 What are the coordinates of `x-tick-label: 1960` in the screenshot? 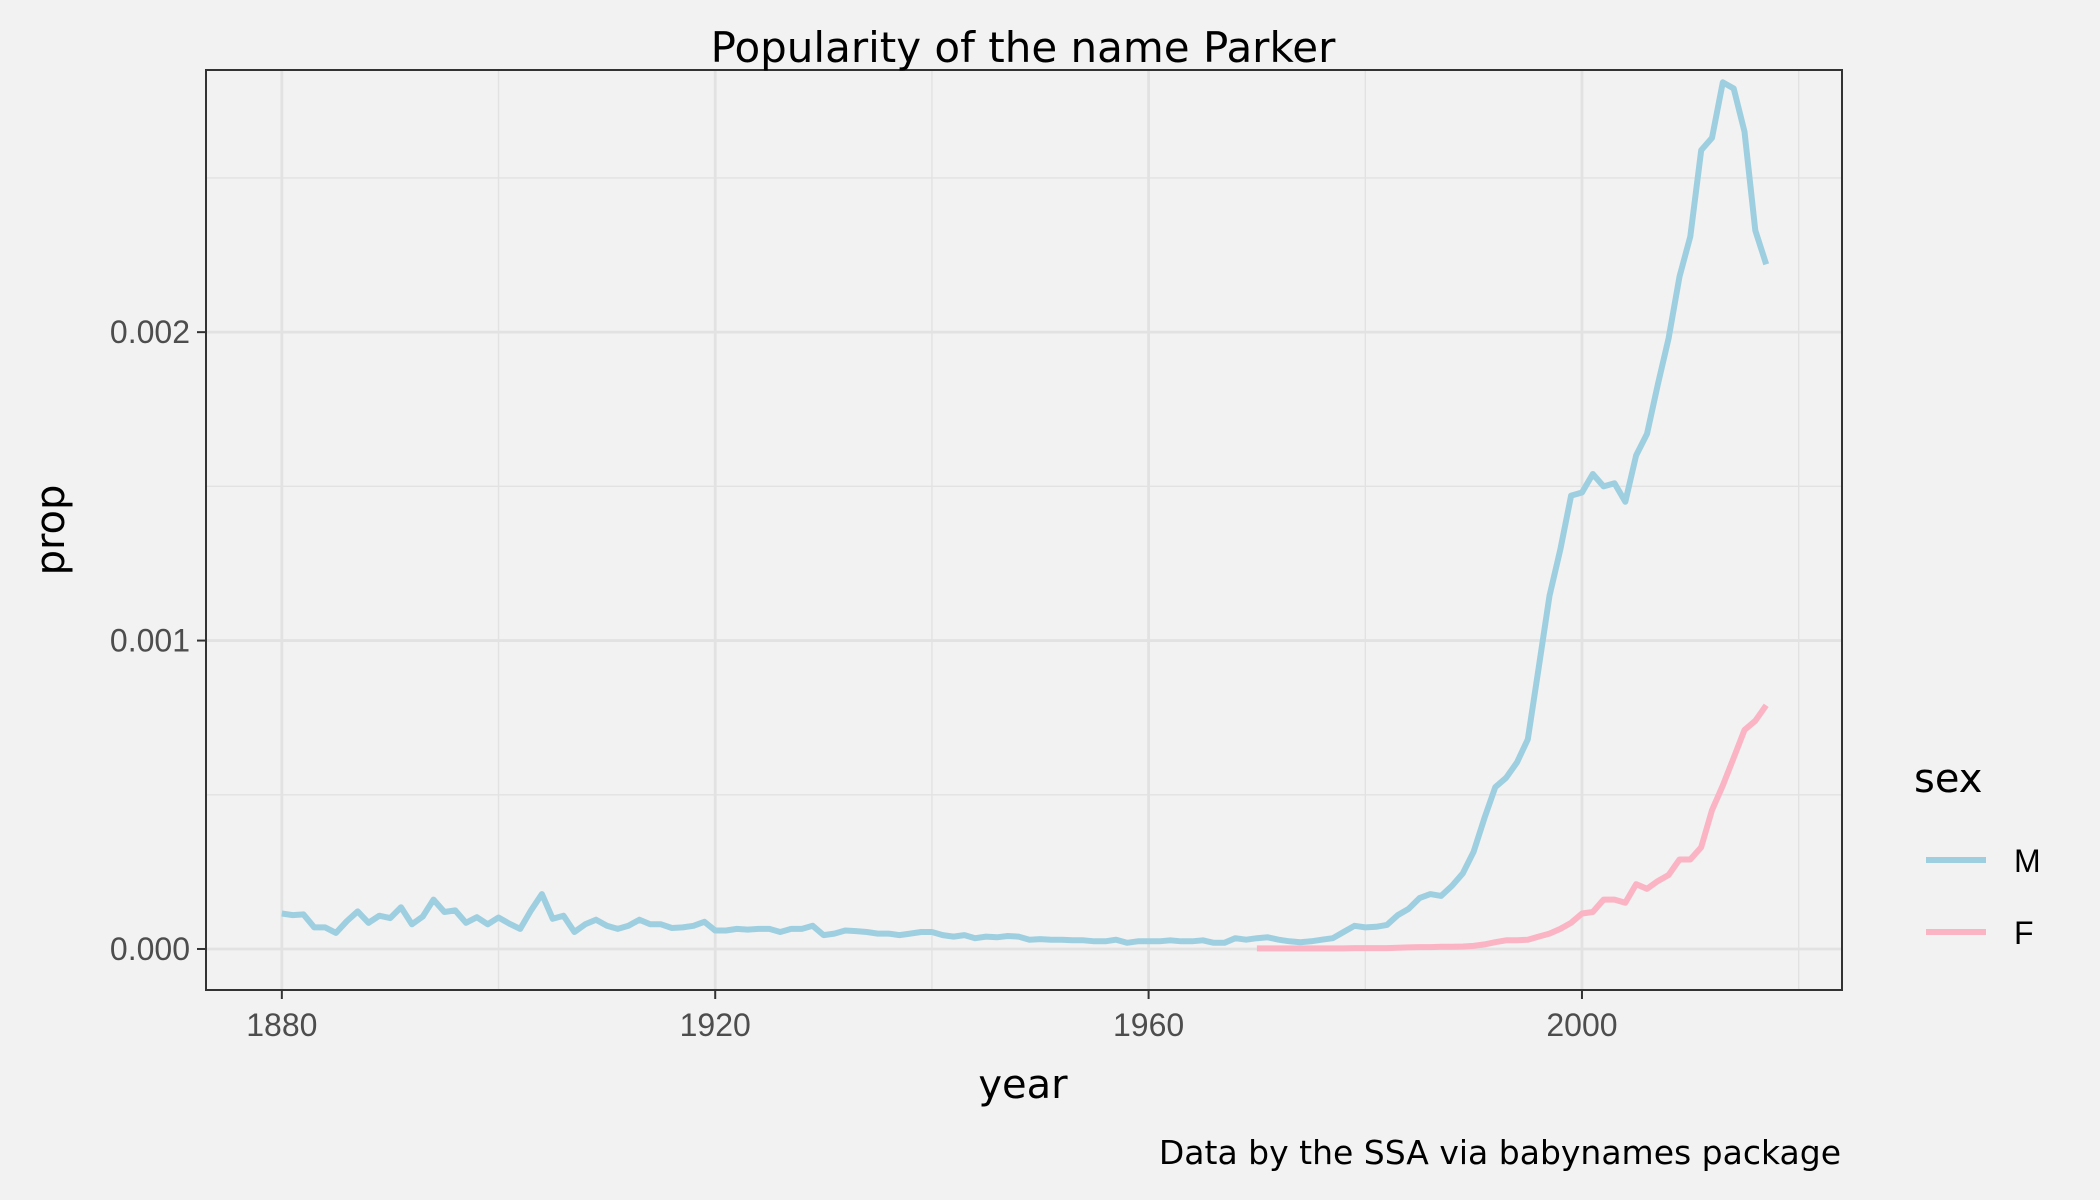 It's located at (1148, 1025).